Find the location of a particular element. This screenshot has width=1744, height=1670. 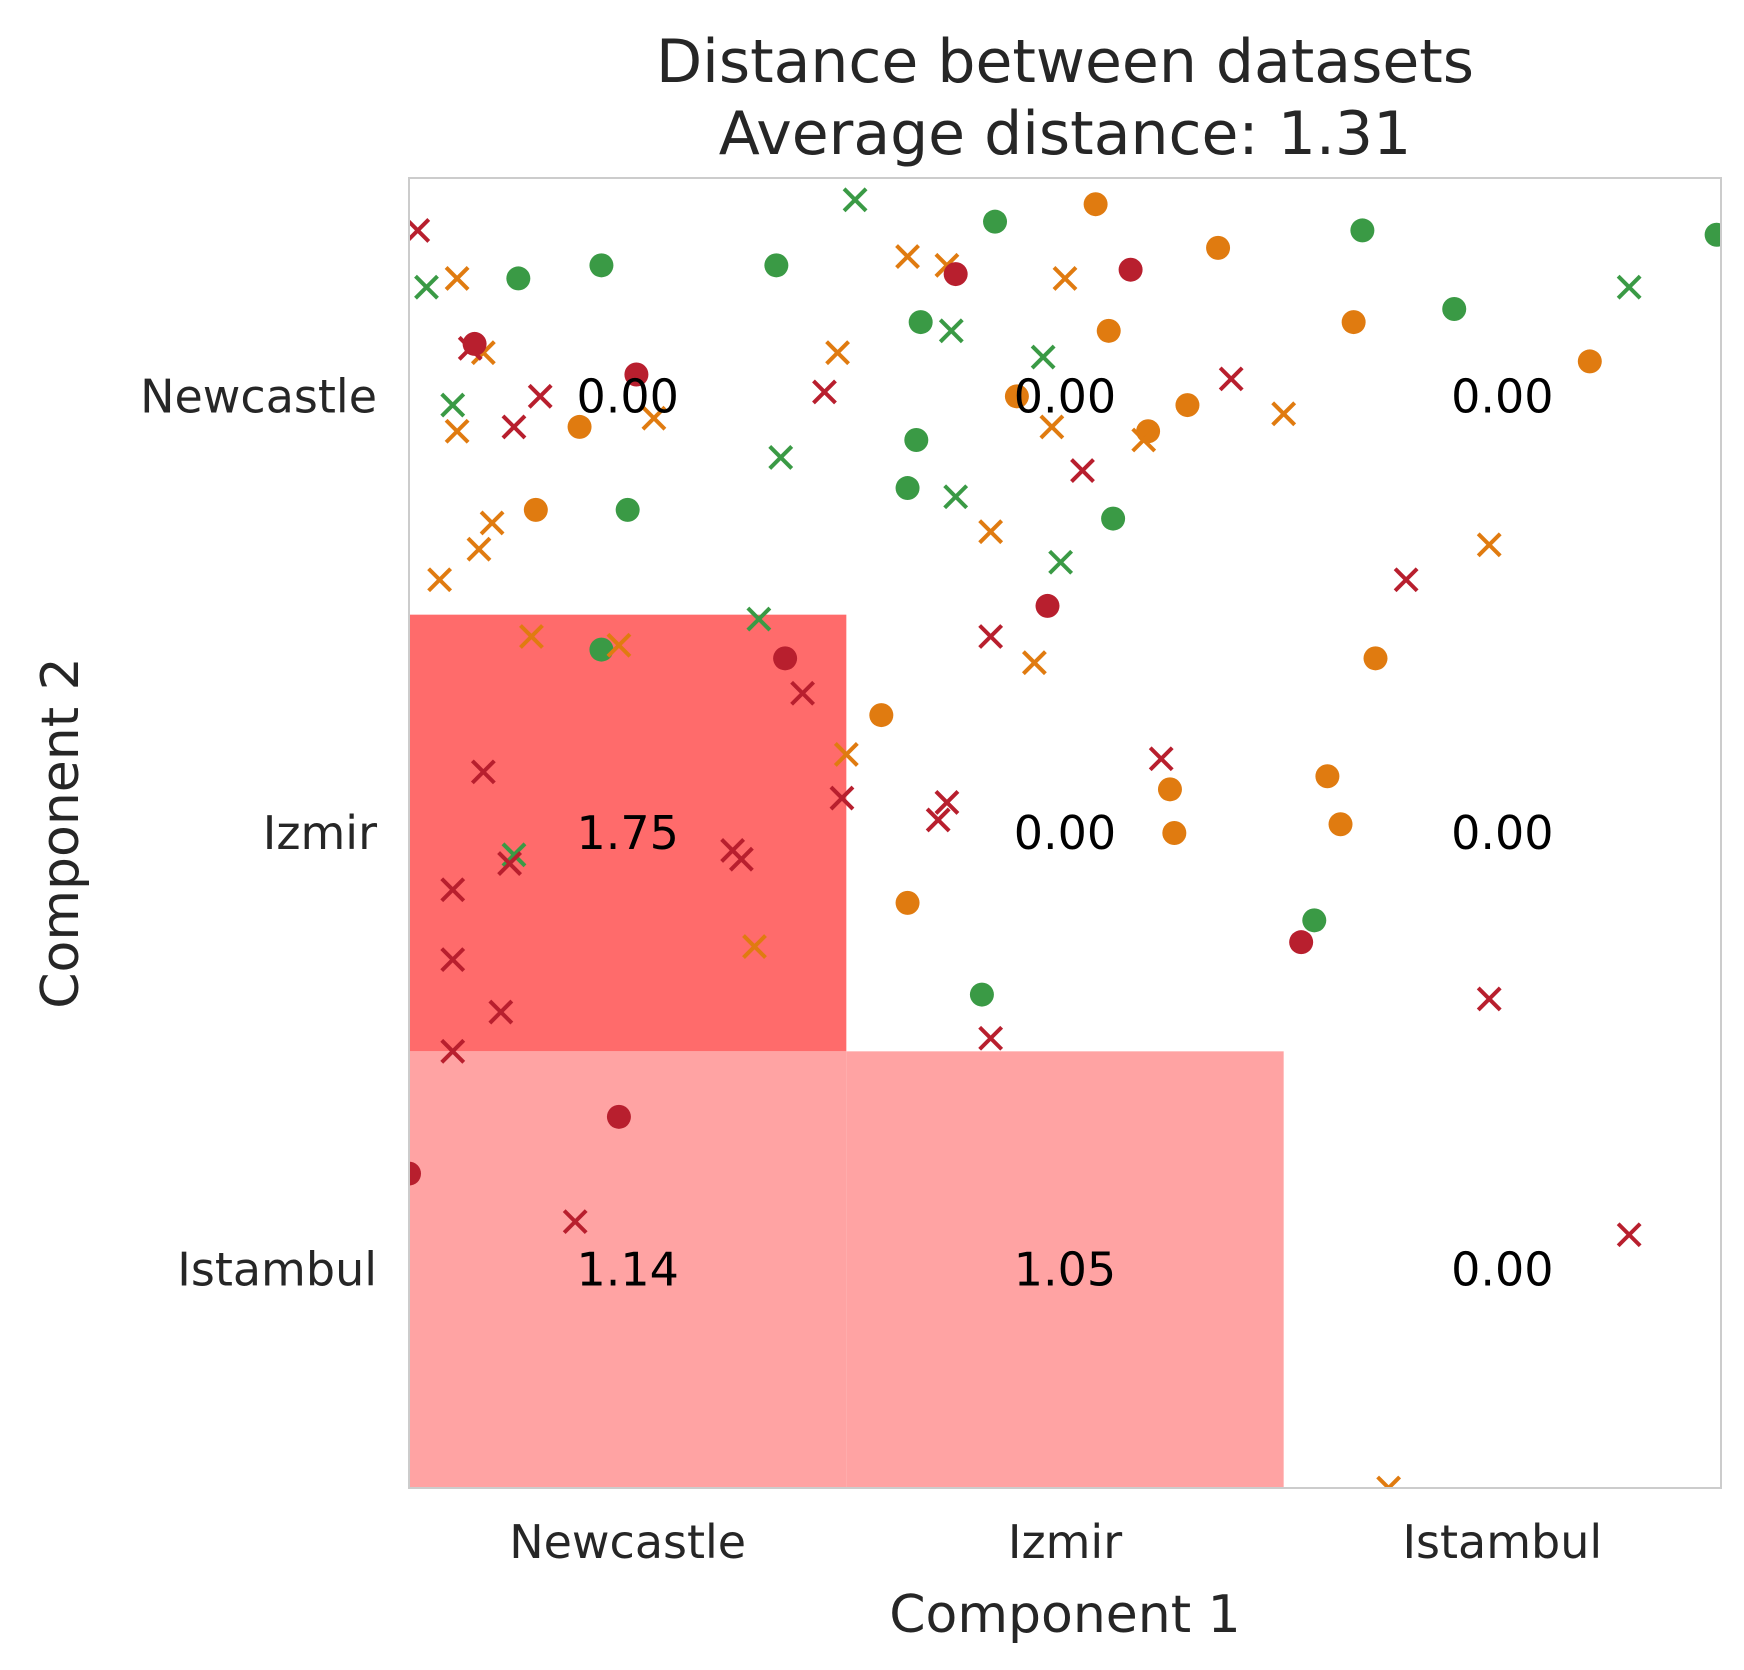

x-tick-label-2: Istambul is located at coordinates (1502, 1542).